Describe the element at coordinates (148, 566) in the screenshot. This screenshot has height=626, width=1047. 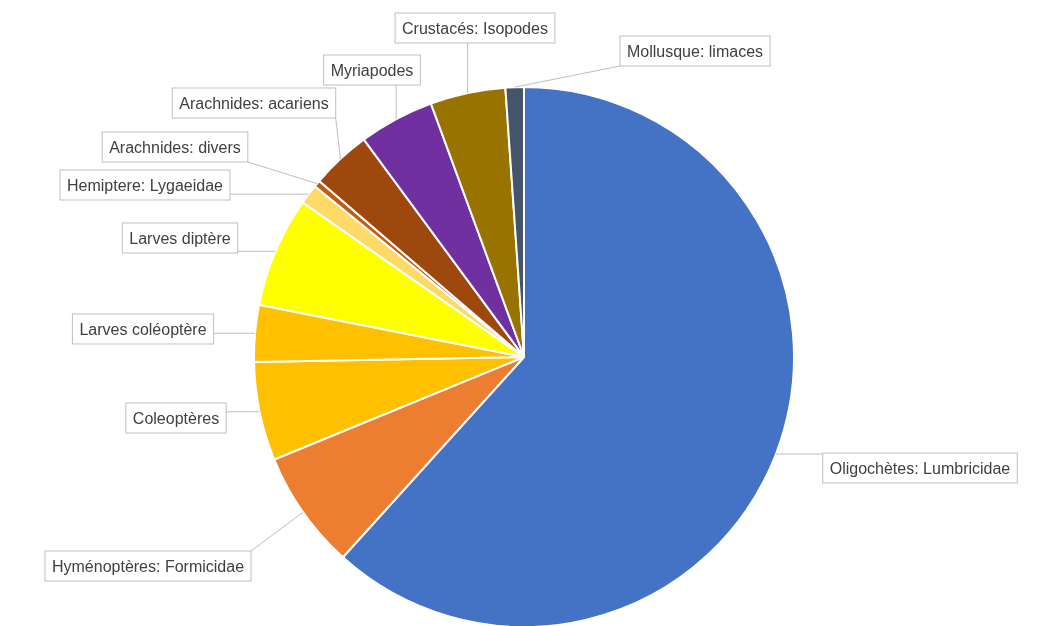
I see `slice-label: Hyménoptères: Formicidae` at that location.